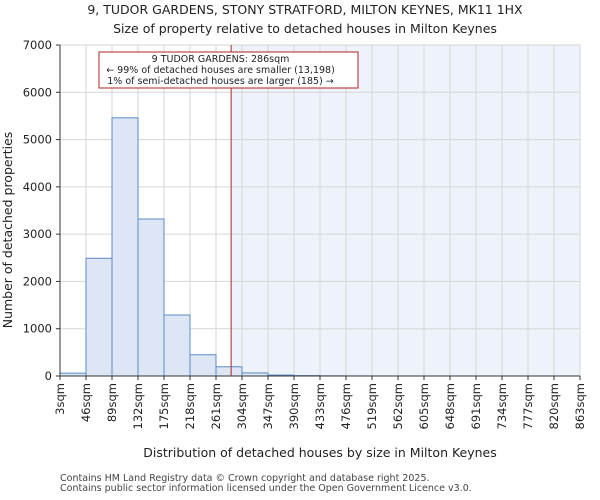 The image size is (600, 500). I want to click on x-tick-label: 605sqm, so click(424, 406).